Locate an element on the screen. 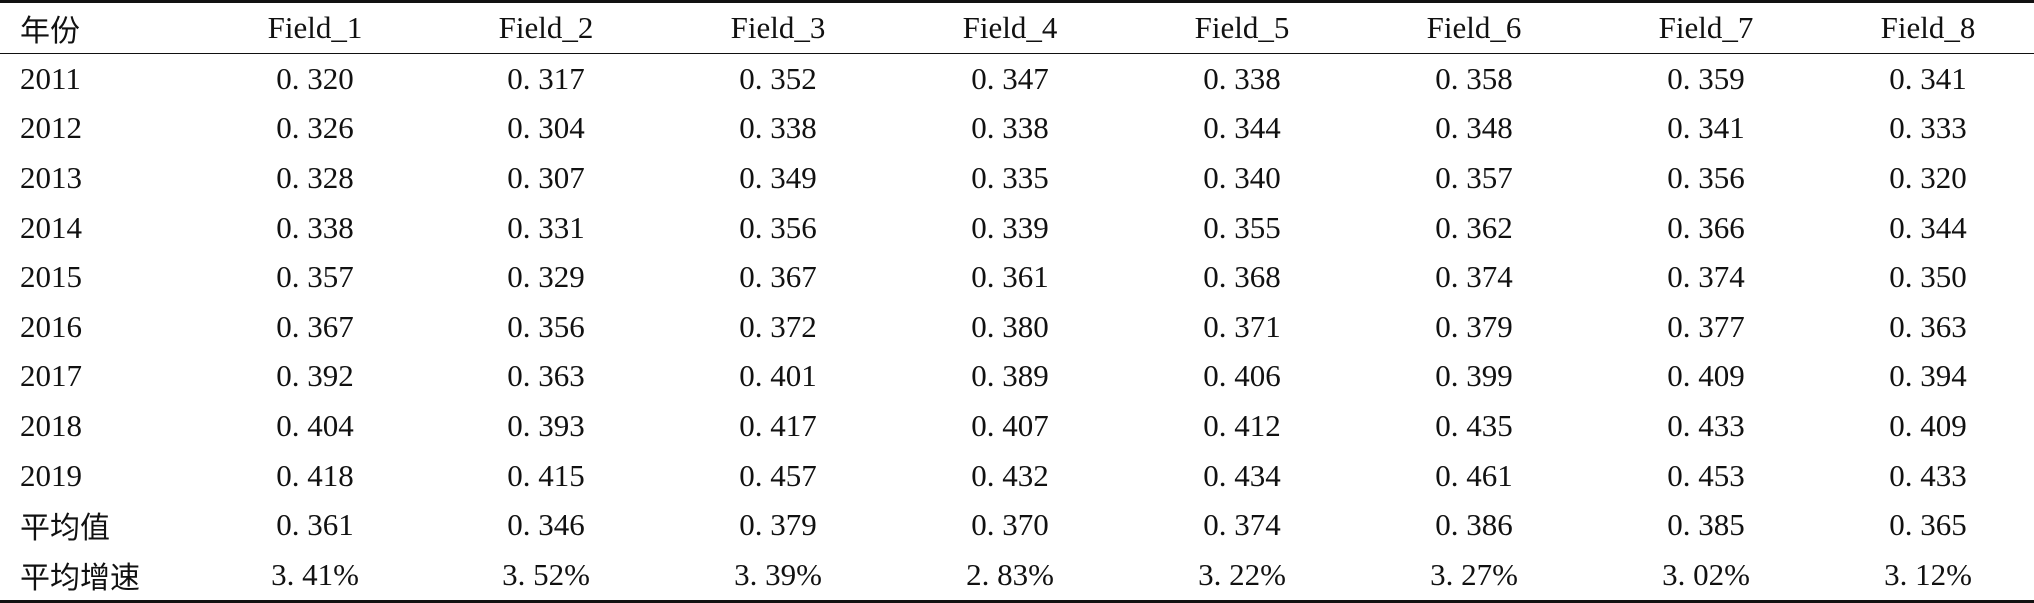 This screenshot has width=2034, height=603. table-cell: 0. 352 is located at coordinates (778, 78).